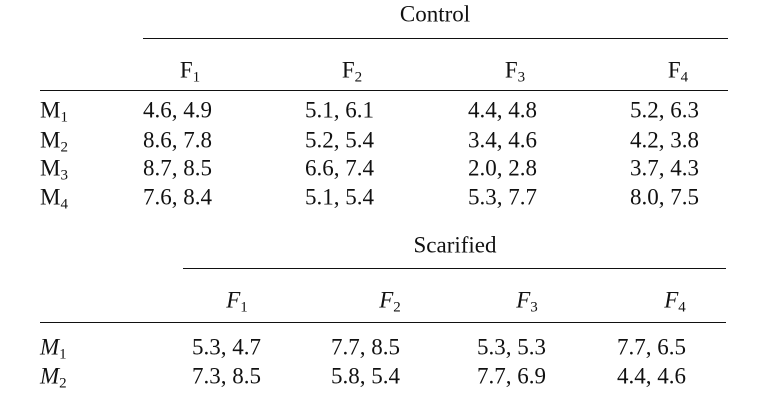  Describe the element at coordinates (177, 168) in the screenshot. I see `table-cell: 8.7, 8.5` at that location.